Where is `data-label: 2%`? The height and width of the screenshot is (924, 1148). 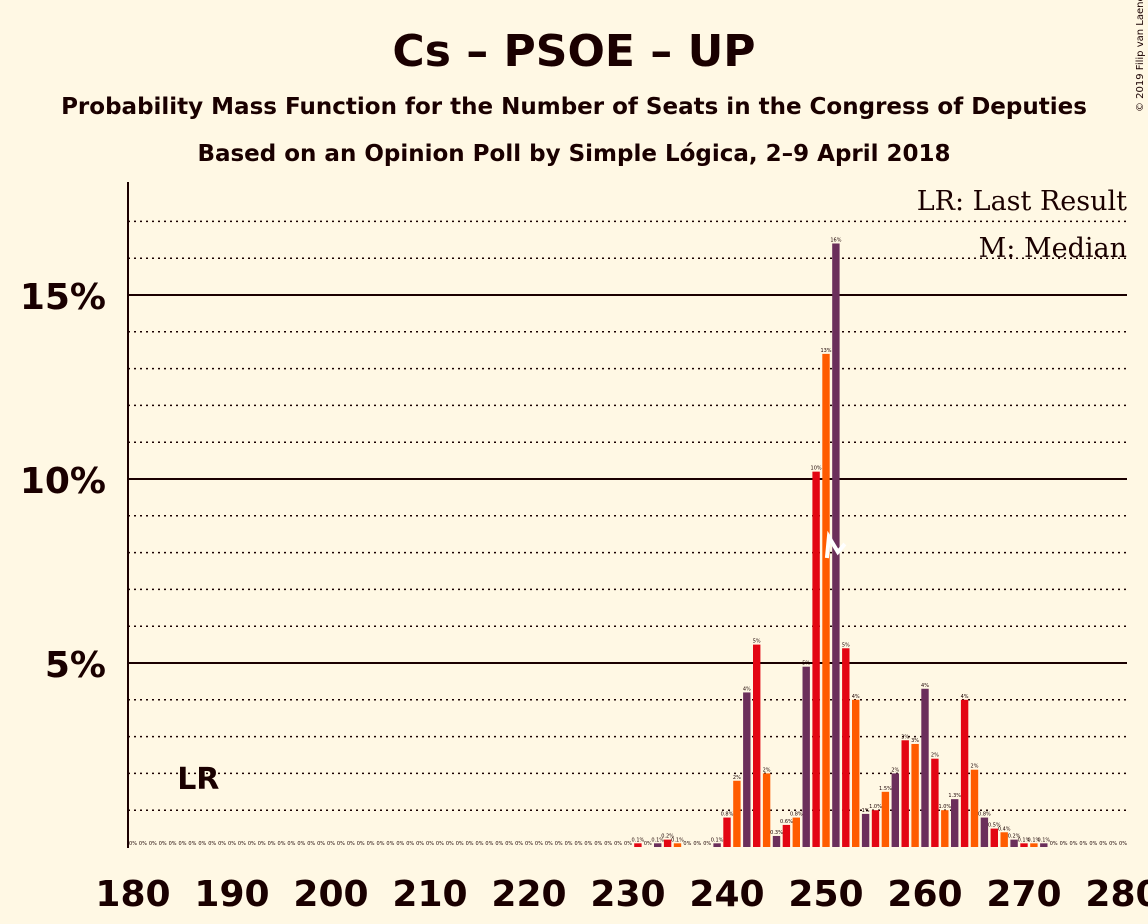
data-label: 2% is located at coordinates (737, 778).